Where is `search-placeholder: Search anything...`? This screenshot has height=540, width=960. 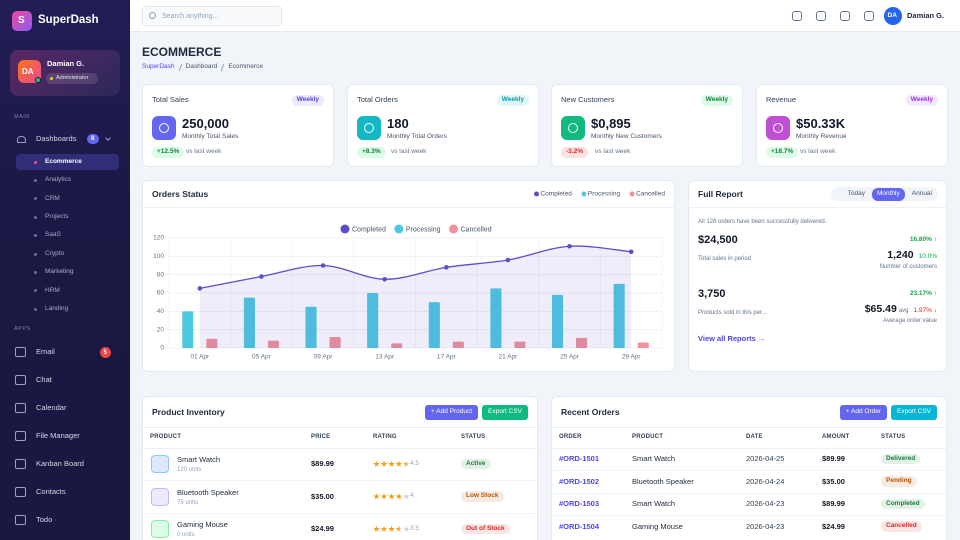 search-placeholder: Search anything... is located at coordinates (190, 16).